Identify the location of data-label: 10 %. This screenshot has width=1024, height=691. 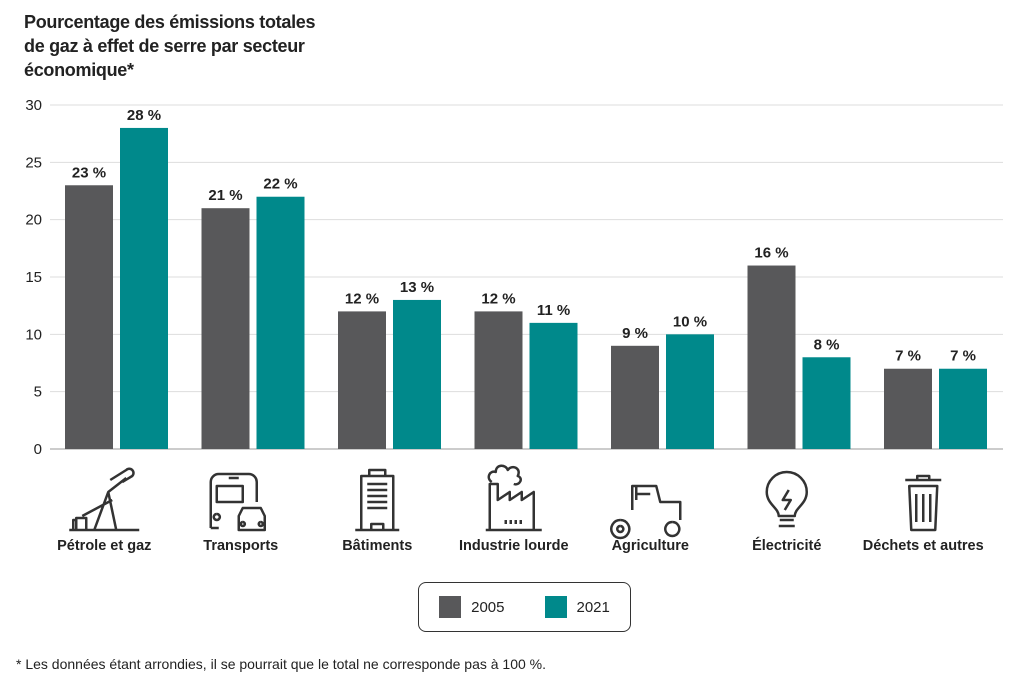
(690, 321).